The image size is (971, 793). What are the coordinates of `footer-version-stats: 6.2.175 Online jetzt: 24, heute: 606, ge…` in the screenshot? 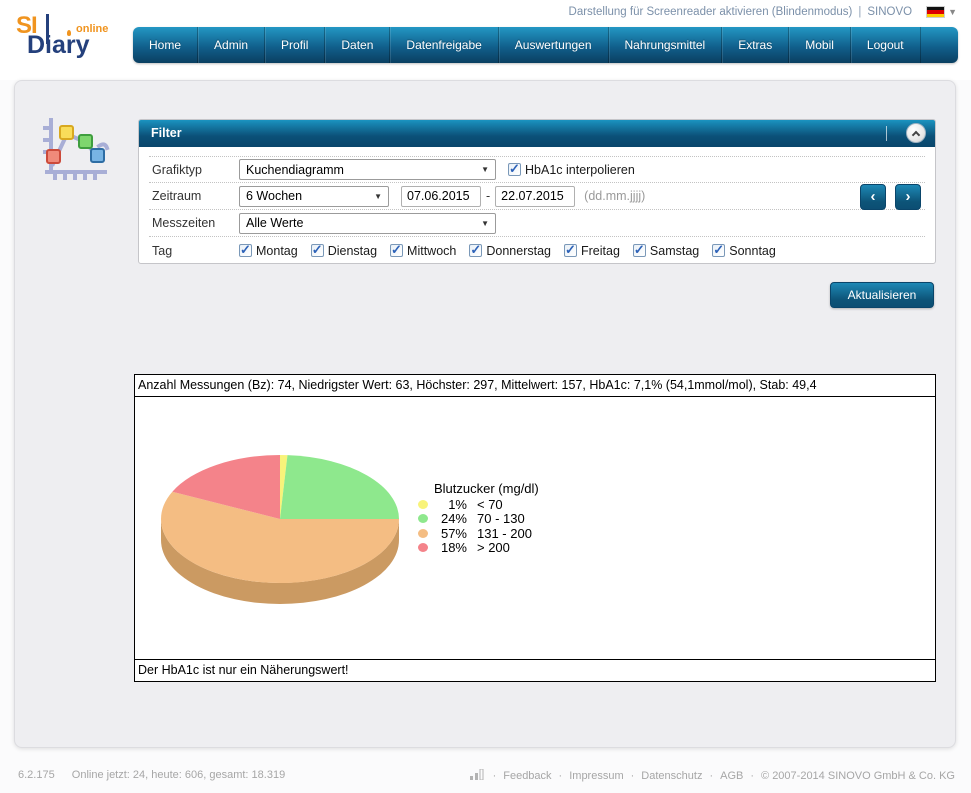 It's located at (151, 775).